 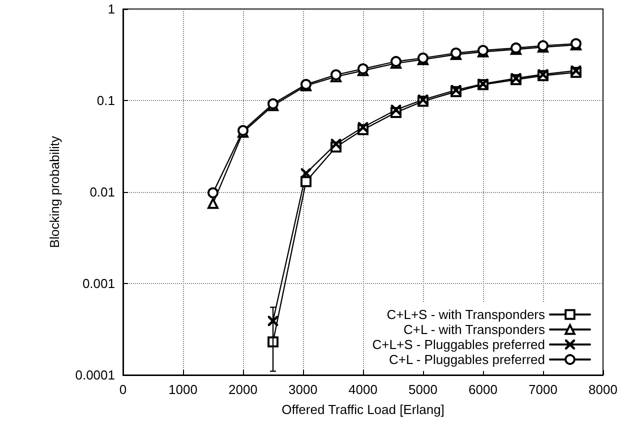 I want to click on legend-label: C+L+S - Pluggables preferred, so click(x=458, y=344).